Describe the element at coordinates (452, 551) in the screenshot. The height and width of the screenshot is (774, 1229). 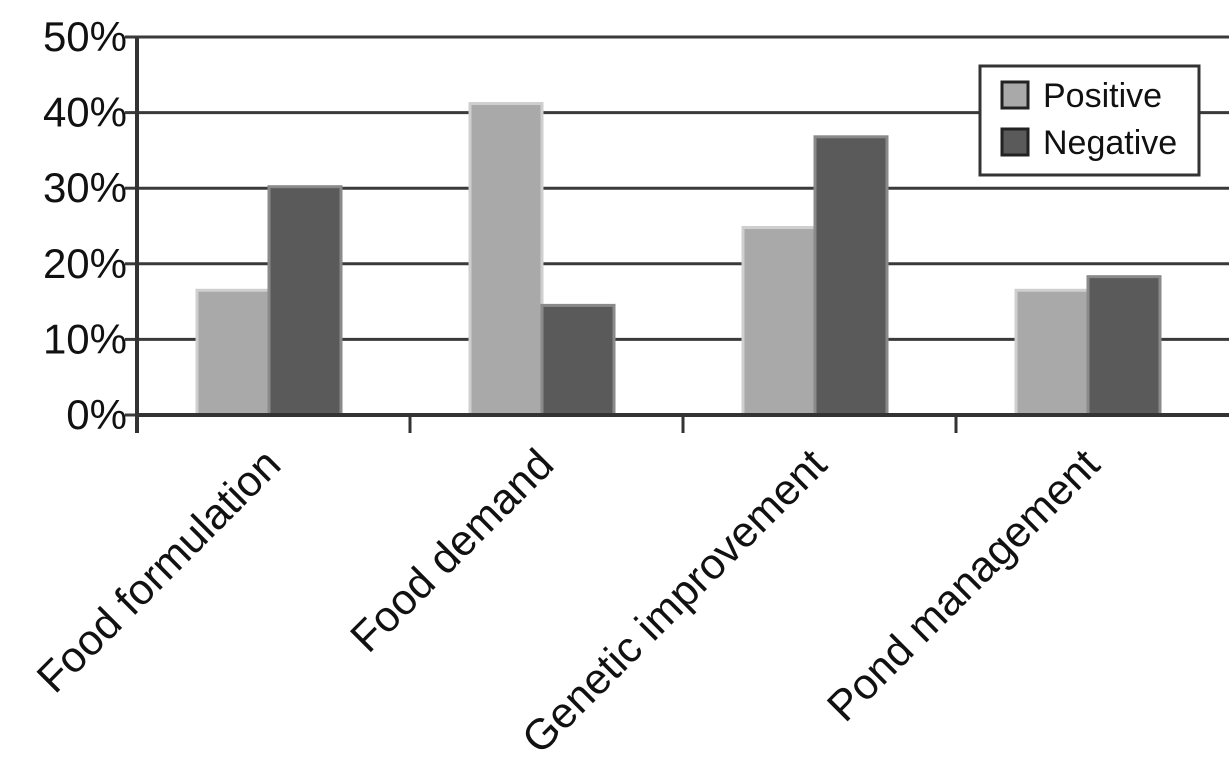
I see `x-tick-label: Food demand` at that location.